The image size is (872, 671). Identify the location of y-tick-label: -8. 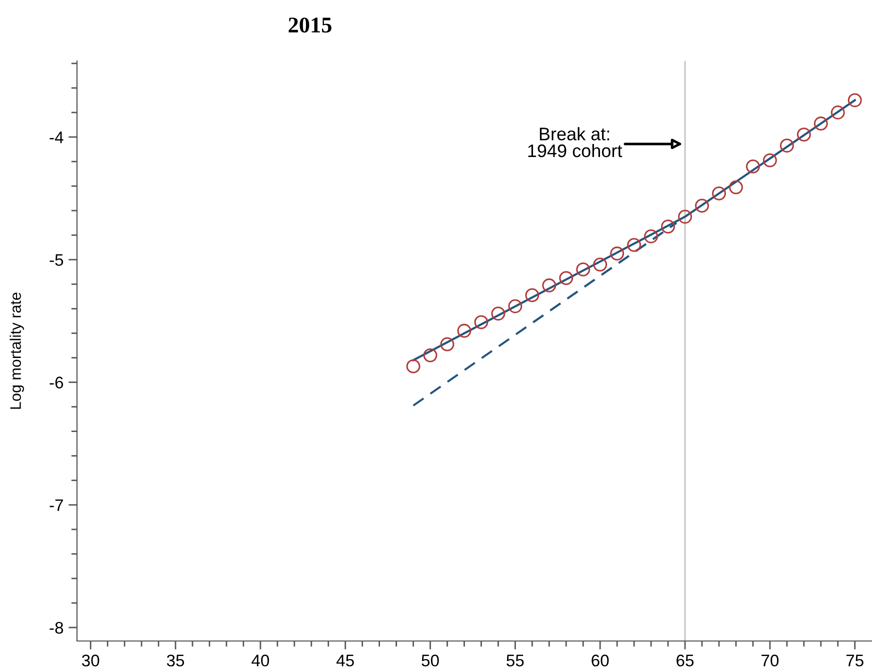
(57, 628).